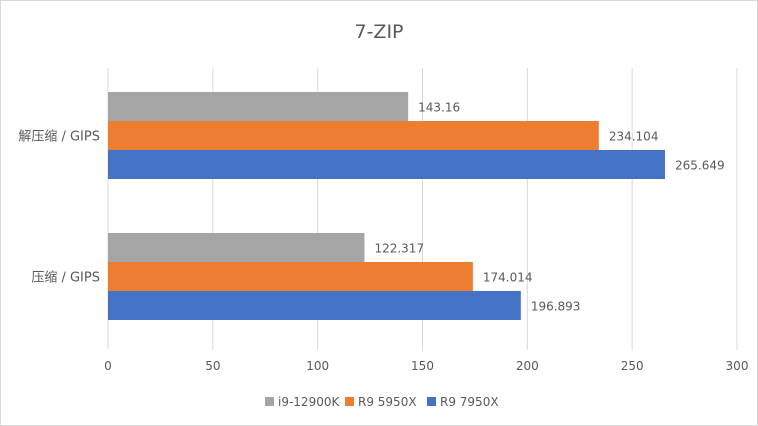 The width and height of the screenshot is (758, 426). I want to click on legend-label: R9 5950X, so click(387, 402).